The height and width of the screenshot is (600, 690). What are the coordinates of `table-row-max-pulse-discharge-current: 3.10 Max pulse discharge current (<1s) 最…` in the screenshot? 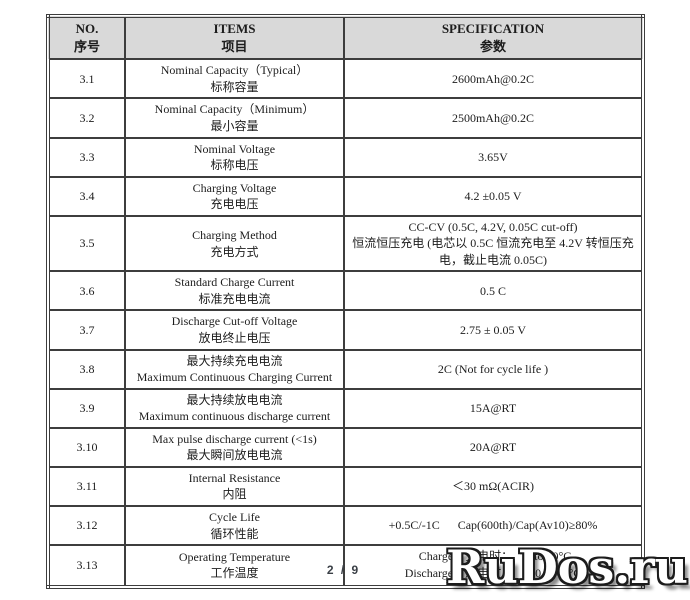 It's located at (345, 447).